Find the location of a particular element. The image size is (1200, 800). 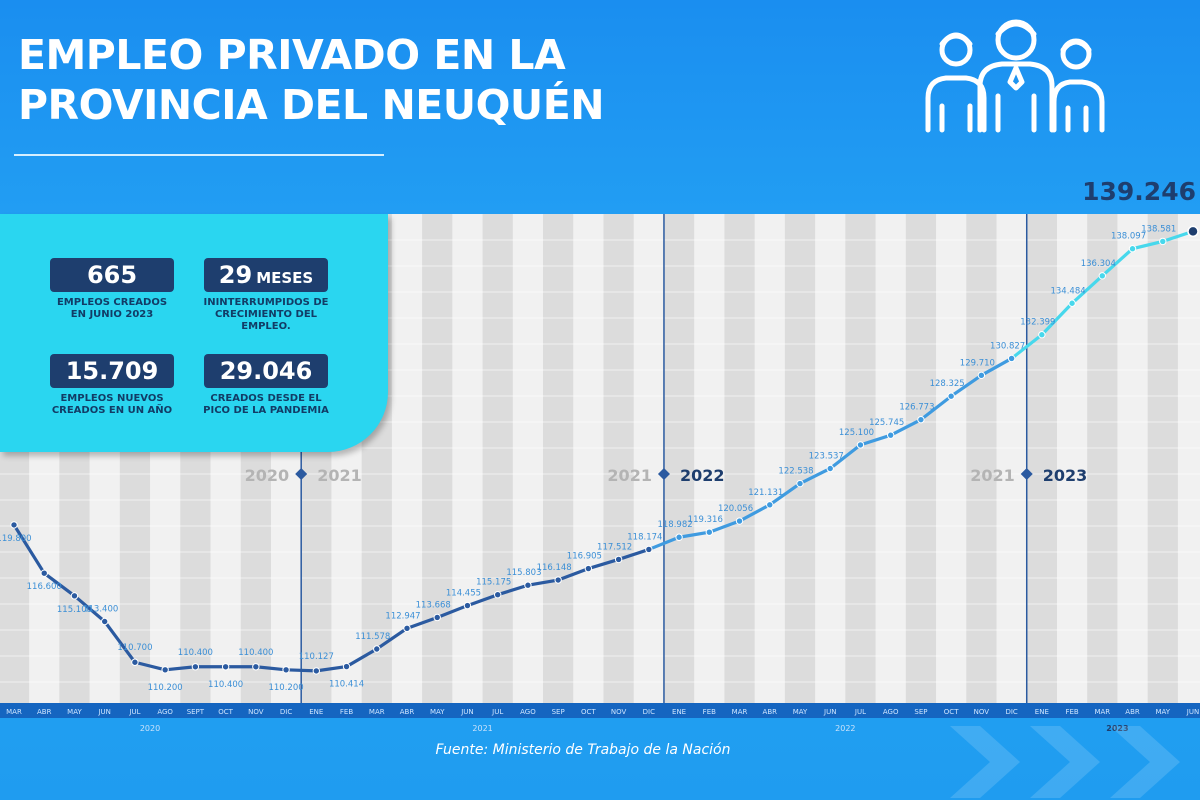

data-label: 134.484 is located at coordinates (1067, 291).